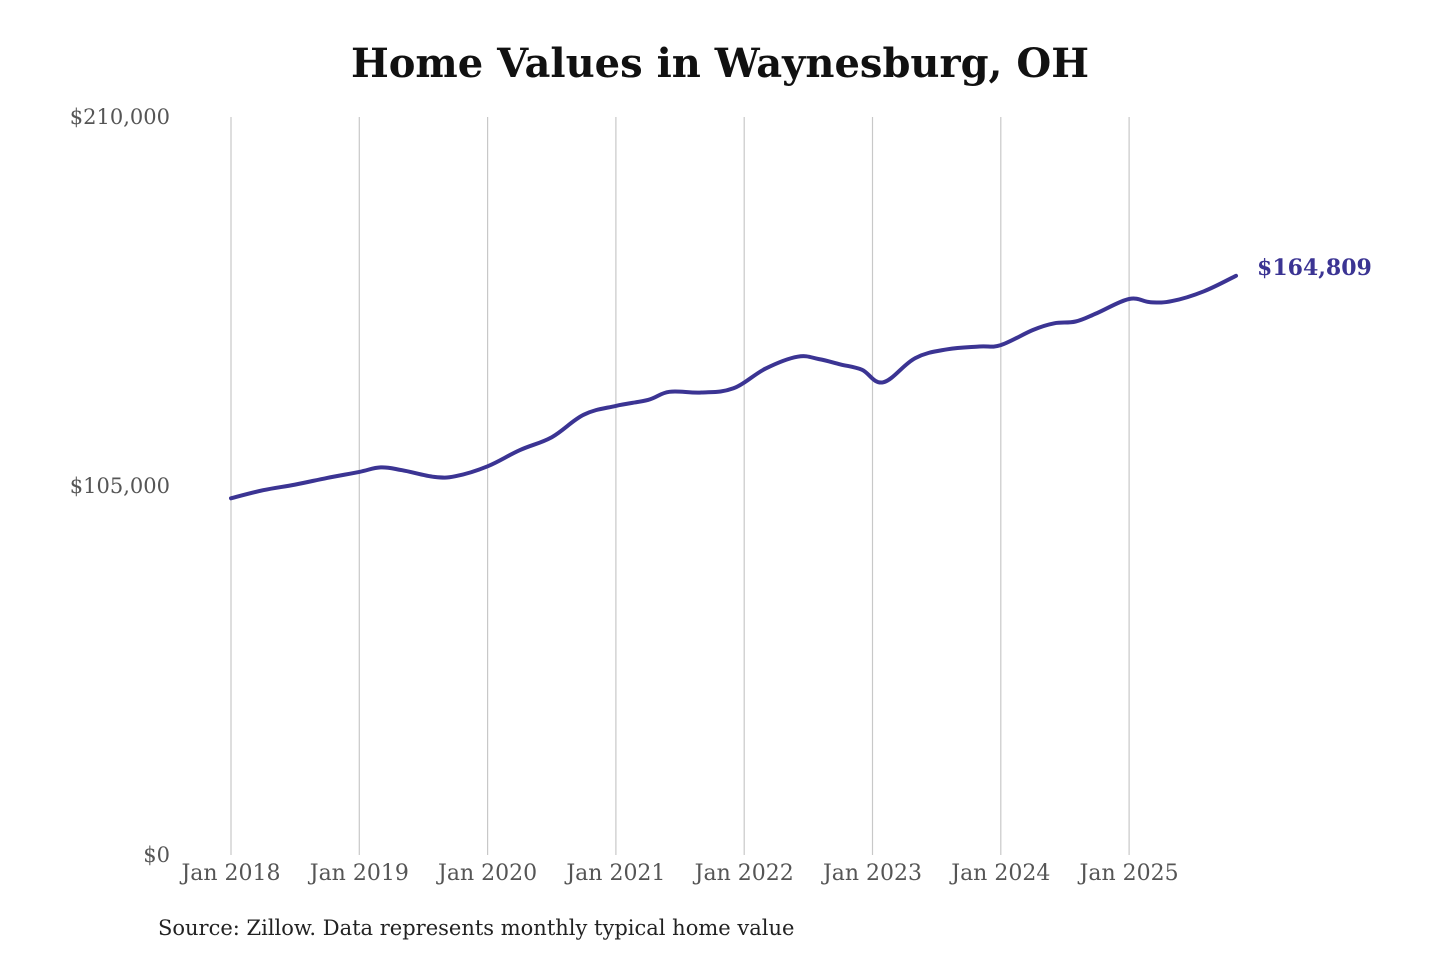 This screenshot has height=960, width=1440. I want to click on x-tick-label: Jan 2018, so click(229, 873).